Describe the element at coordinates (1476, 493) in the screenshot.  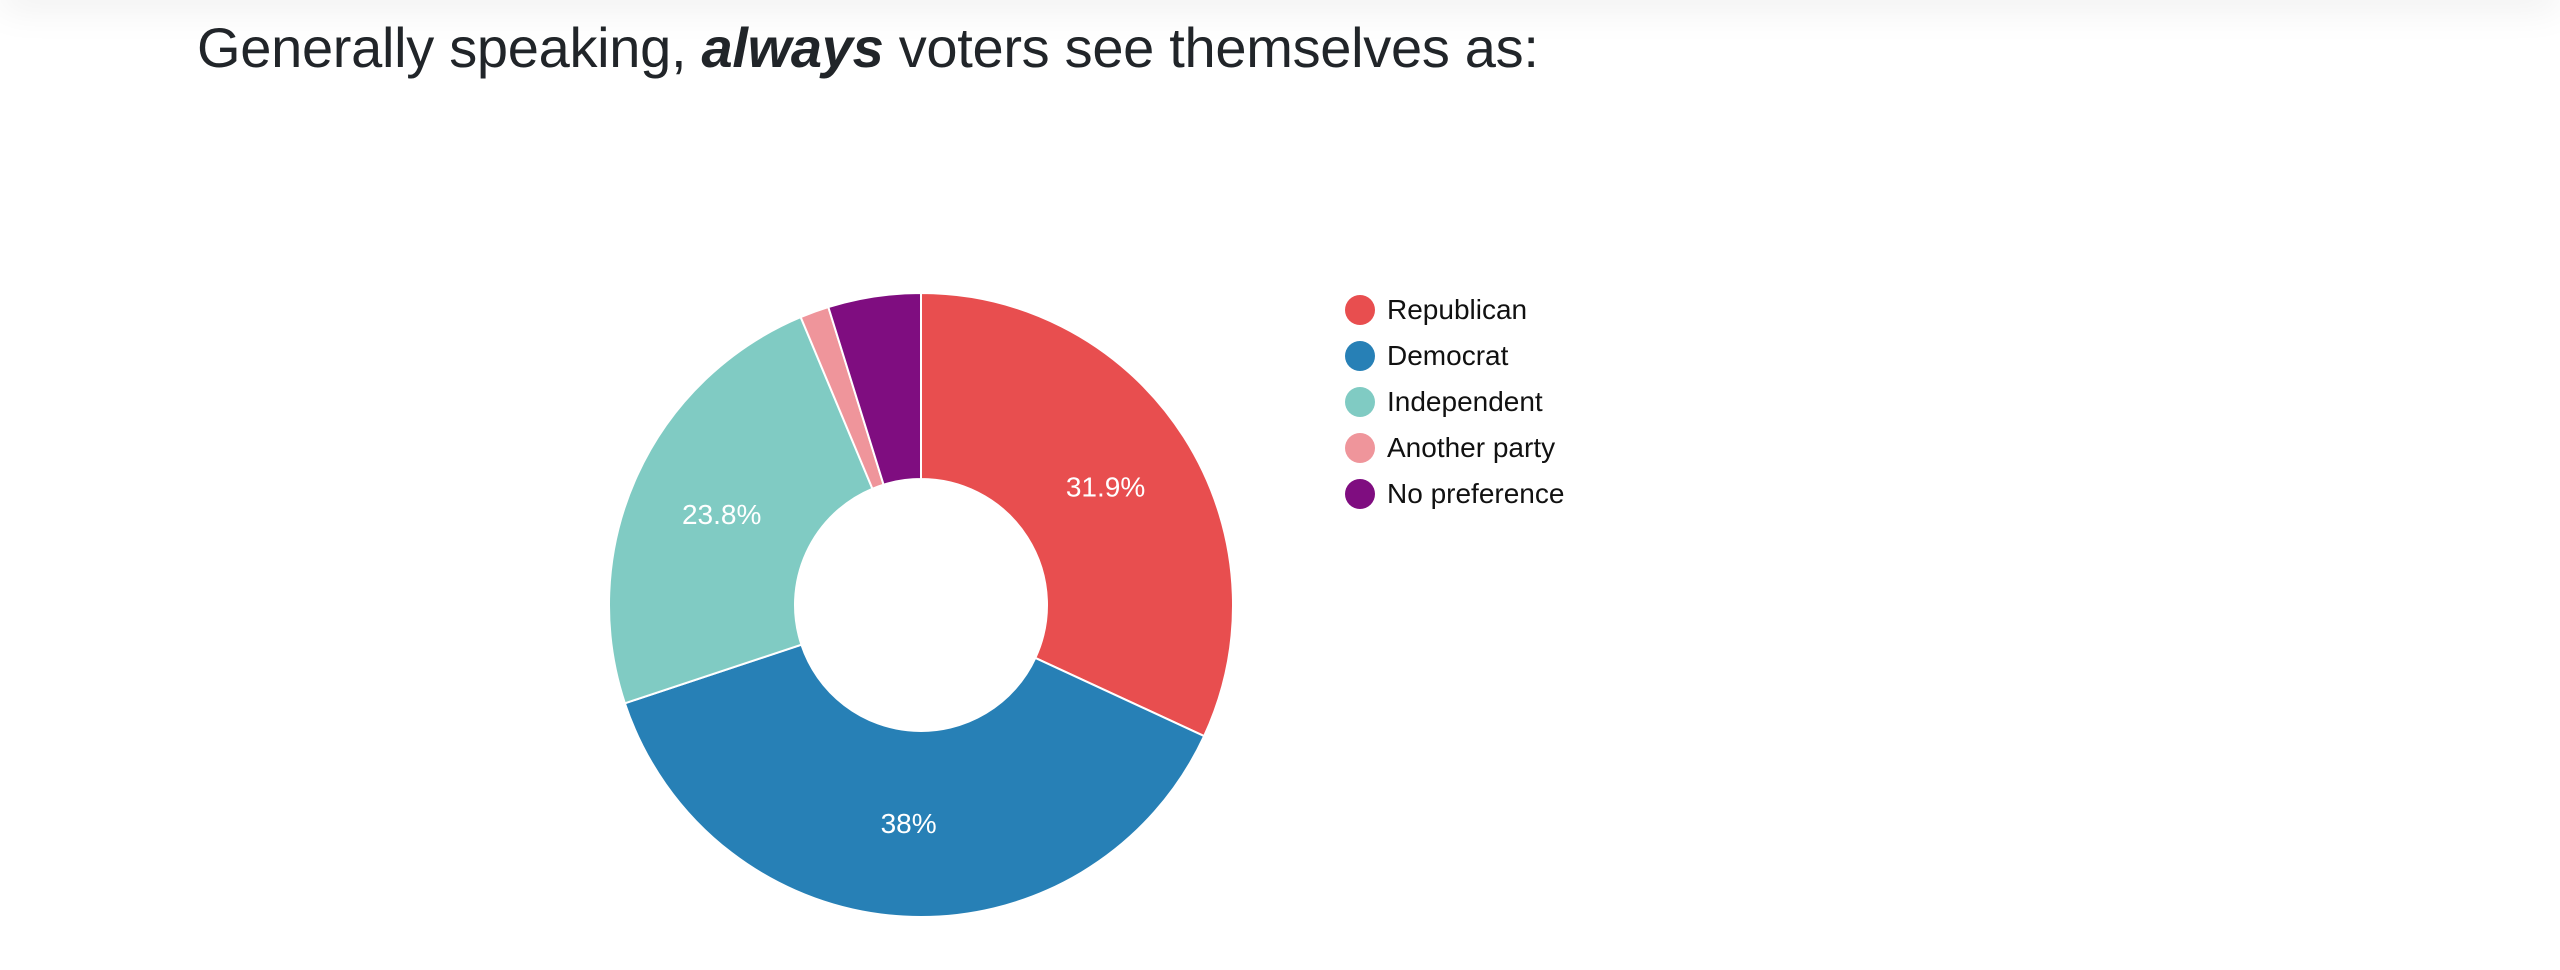
I see `legend-label-no-preference: No preference` at that location.